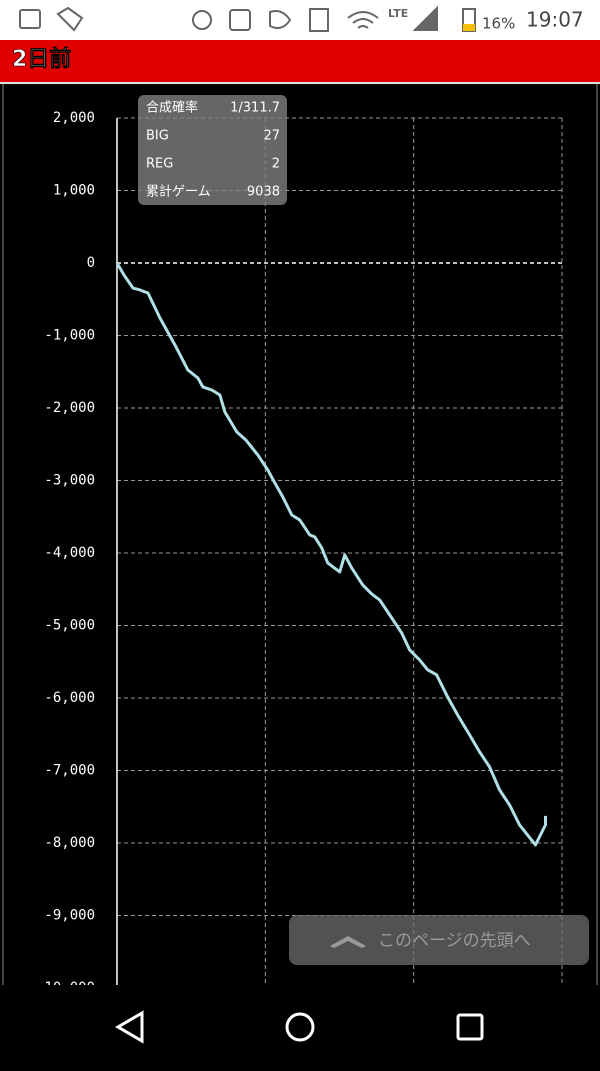 The image size is (600, 1071). I want to click on y-tick-label: -10,000, so click(65, 988).